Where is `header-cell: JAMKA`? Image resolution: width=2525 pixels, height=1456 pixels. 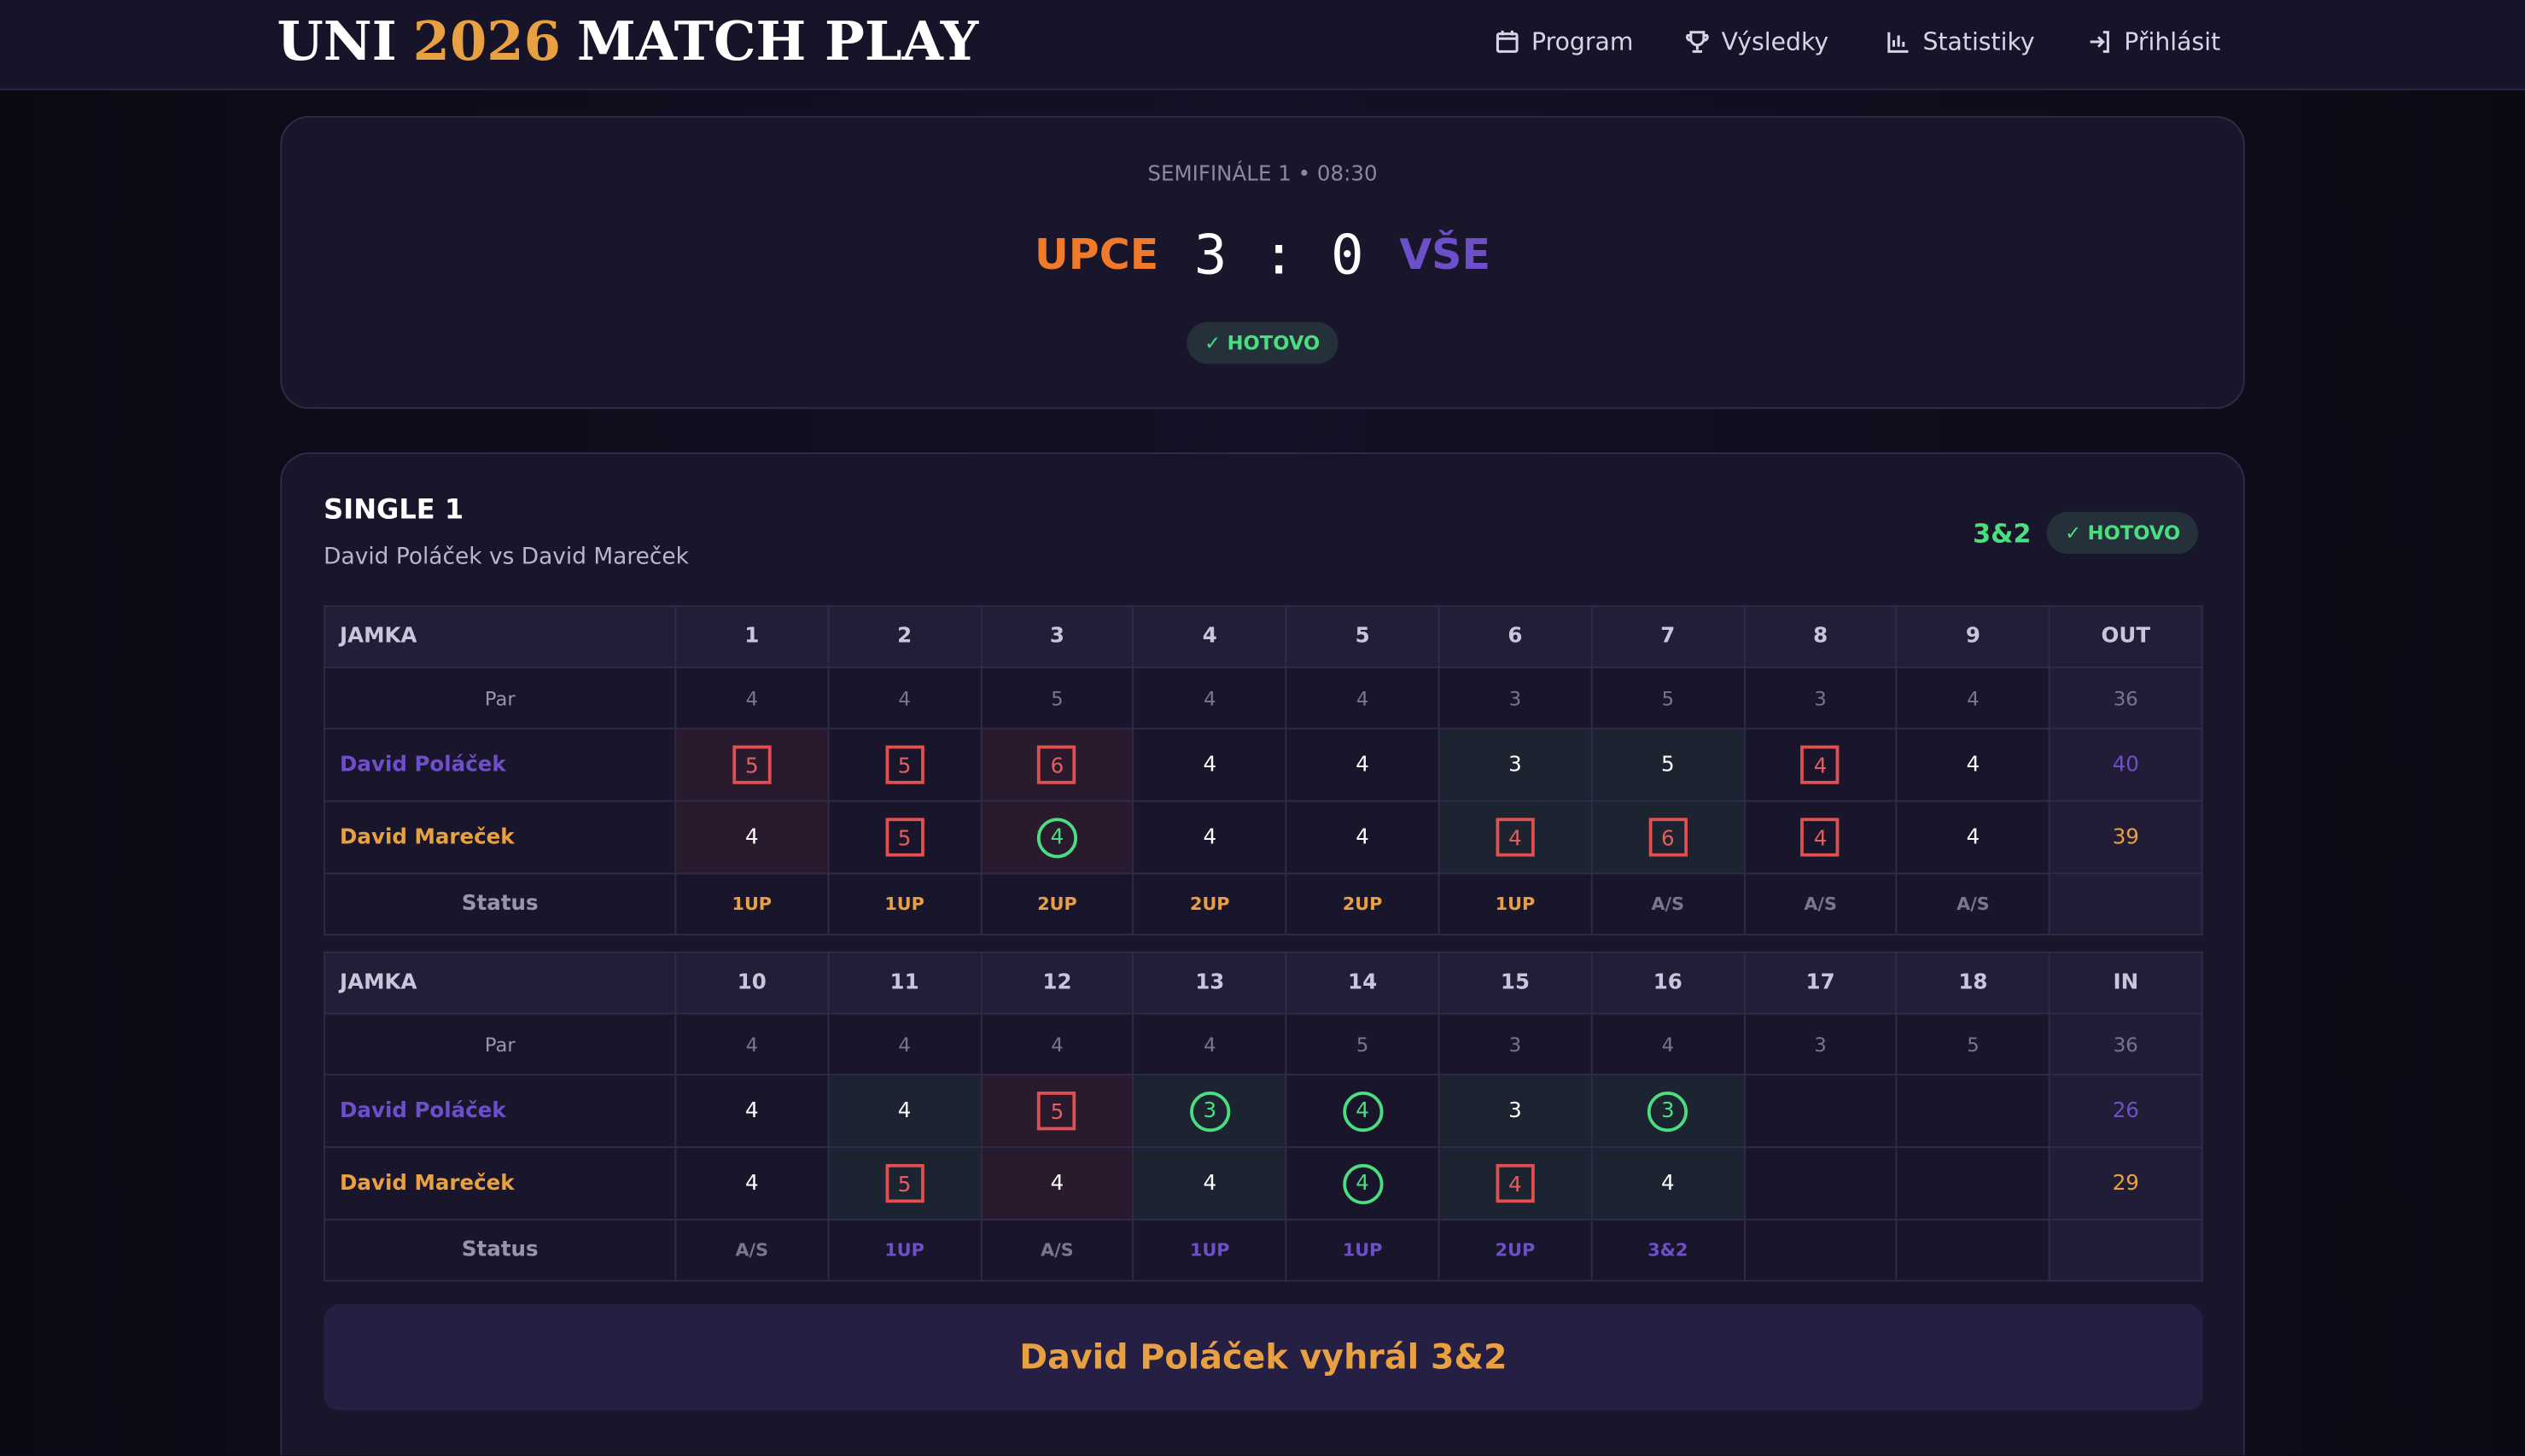
header-cell: JAMKA is located at coordinates (500, 636).